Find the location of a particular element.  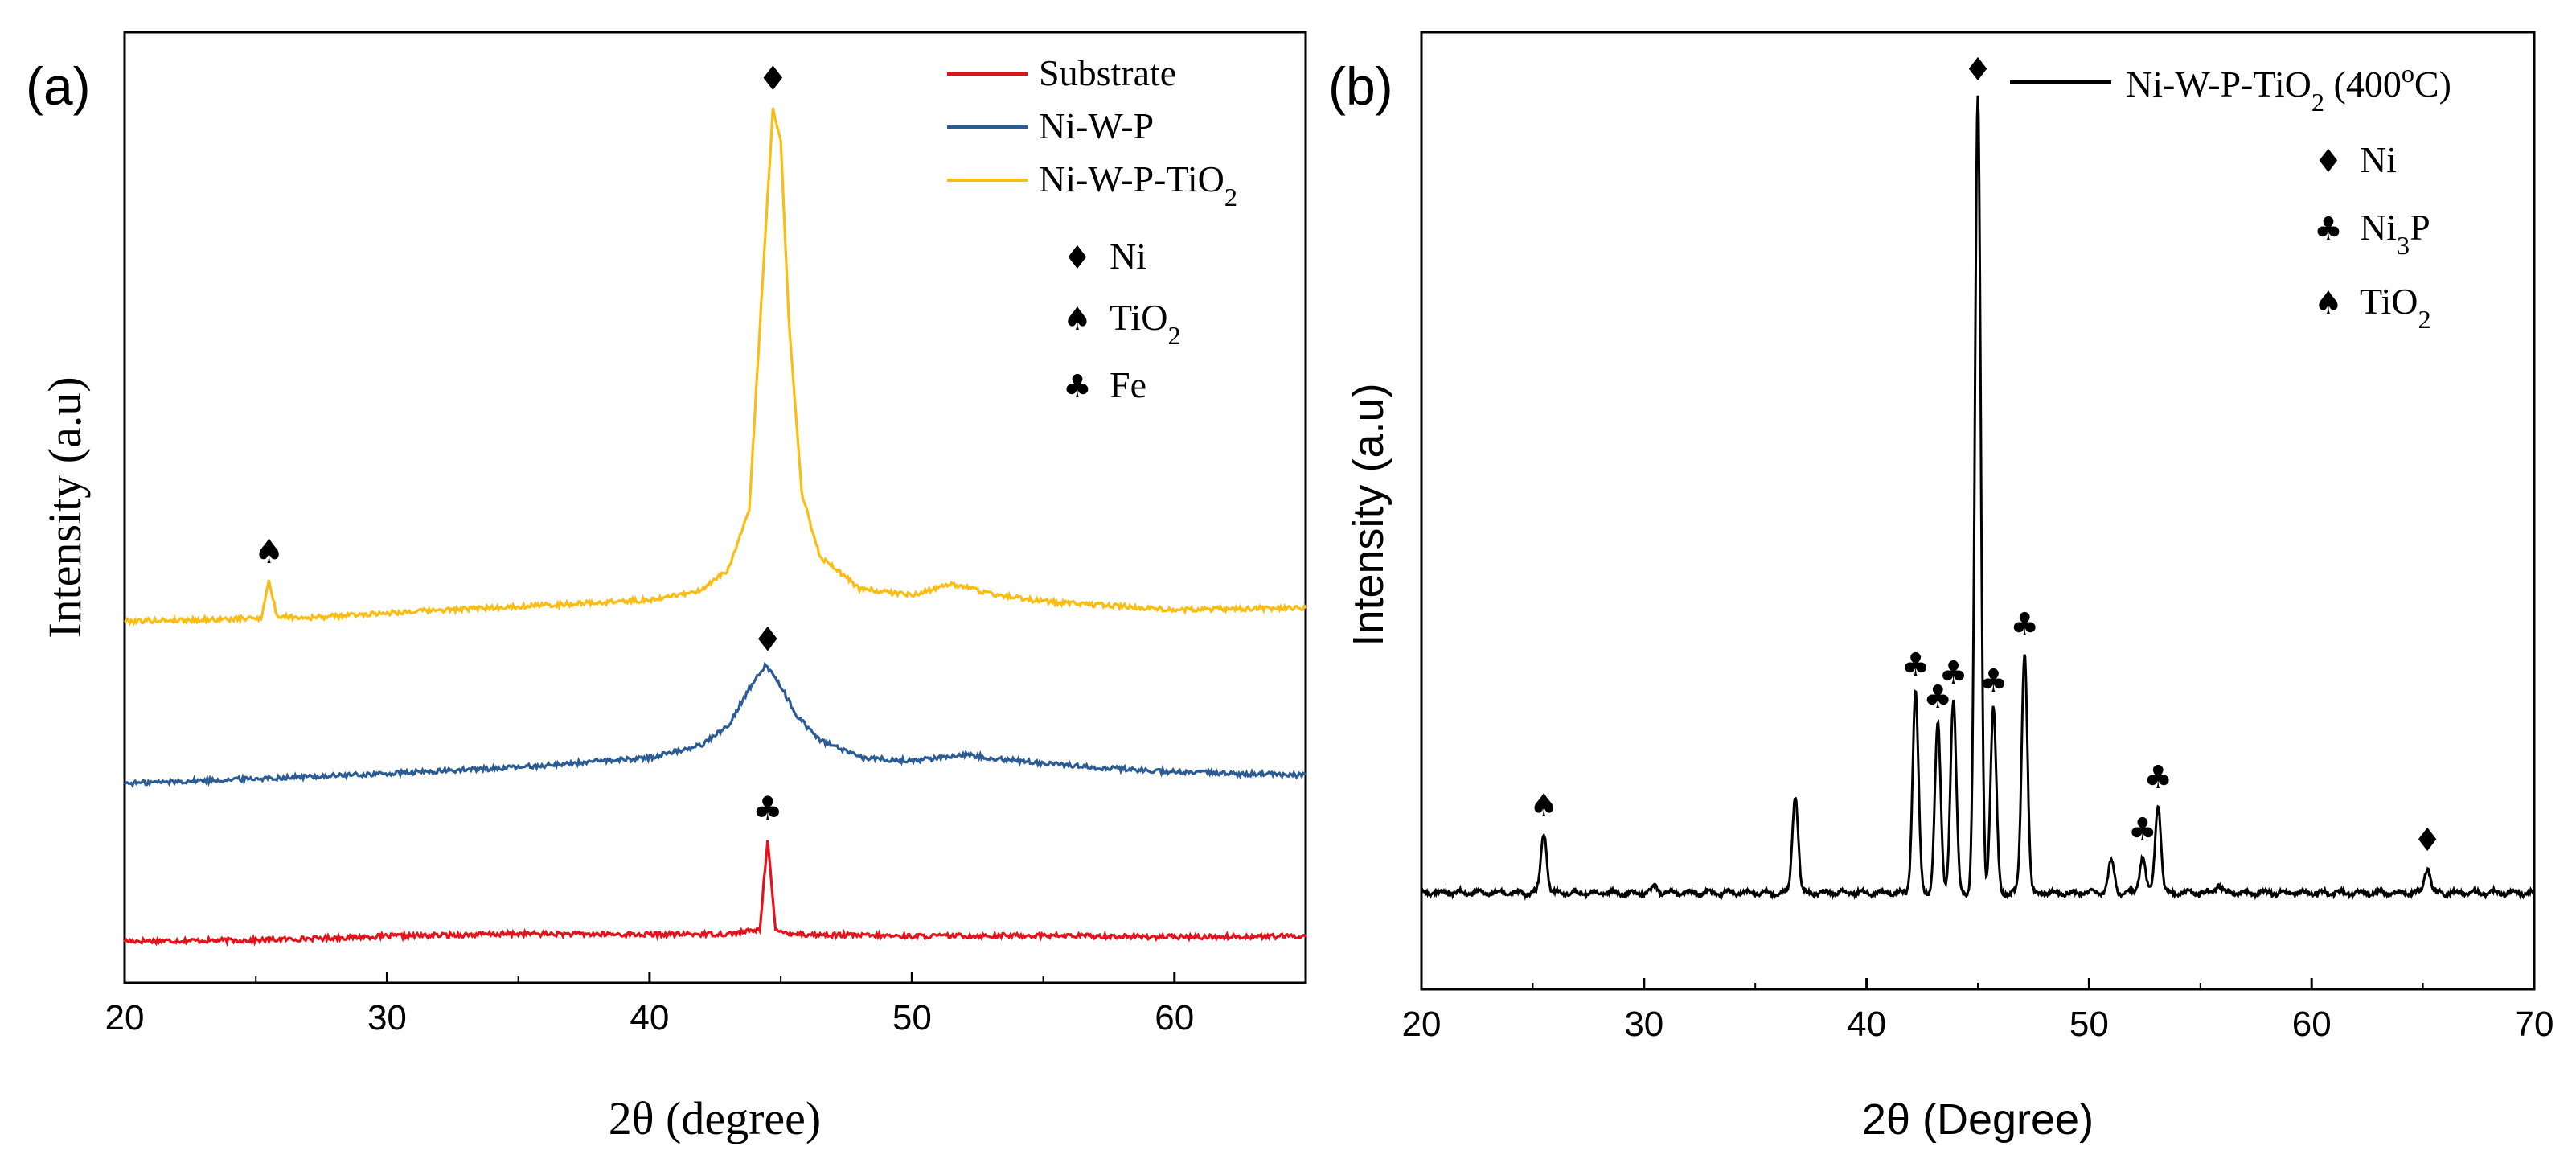

x-tick-label-b-40: 40 is located at coordinates (1867, 1025).